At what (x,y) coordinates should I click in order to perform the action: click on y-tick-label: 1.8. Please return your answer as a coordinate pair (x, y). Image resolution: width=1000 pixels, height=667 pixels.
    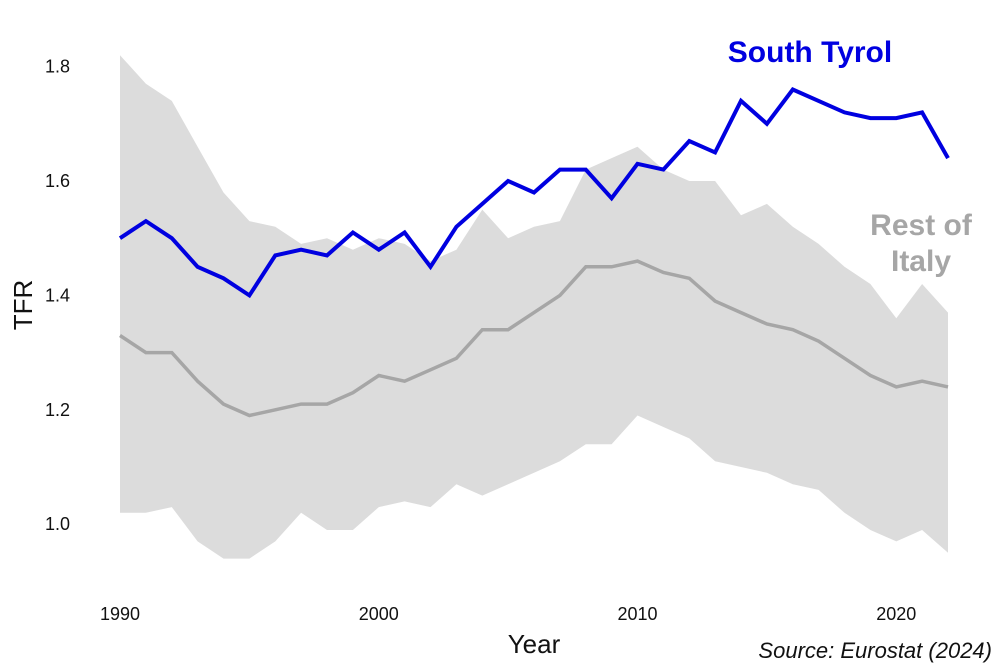
    Looking at the image, I should click on (57, 67).